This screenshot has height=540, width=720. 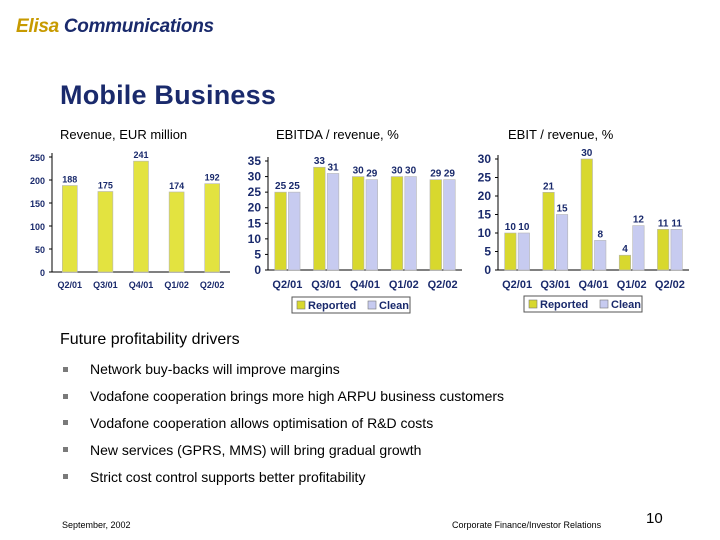 I want to click on list-item: Network buy-backs will improve margins, so click(x=283, y=369).